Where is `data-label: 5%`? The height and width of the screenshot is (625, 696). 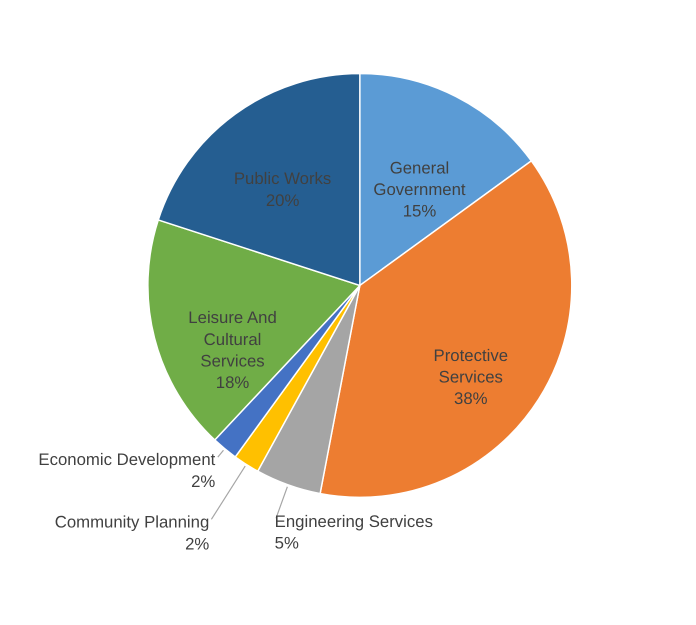
data-label: 5% is located at coordinates (286, 543).